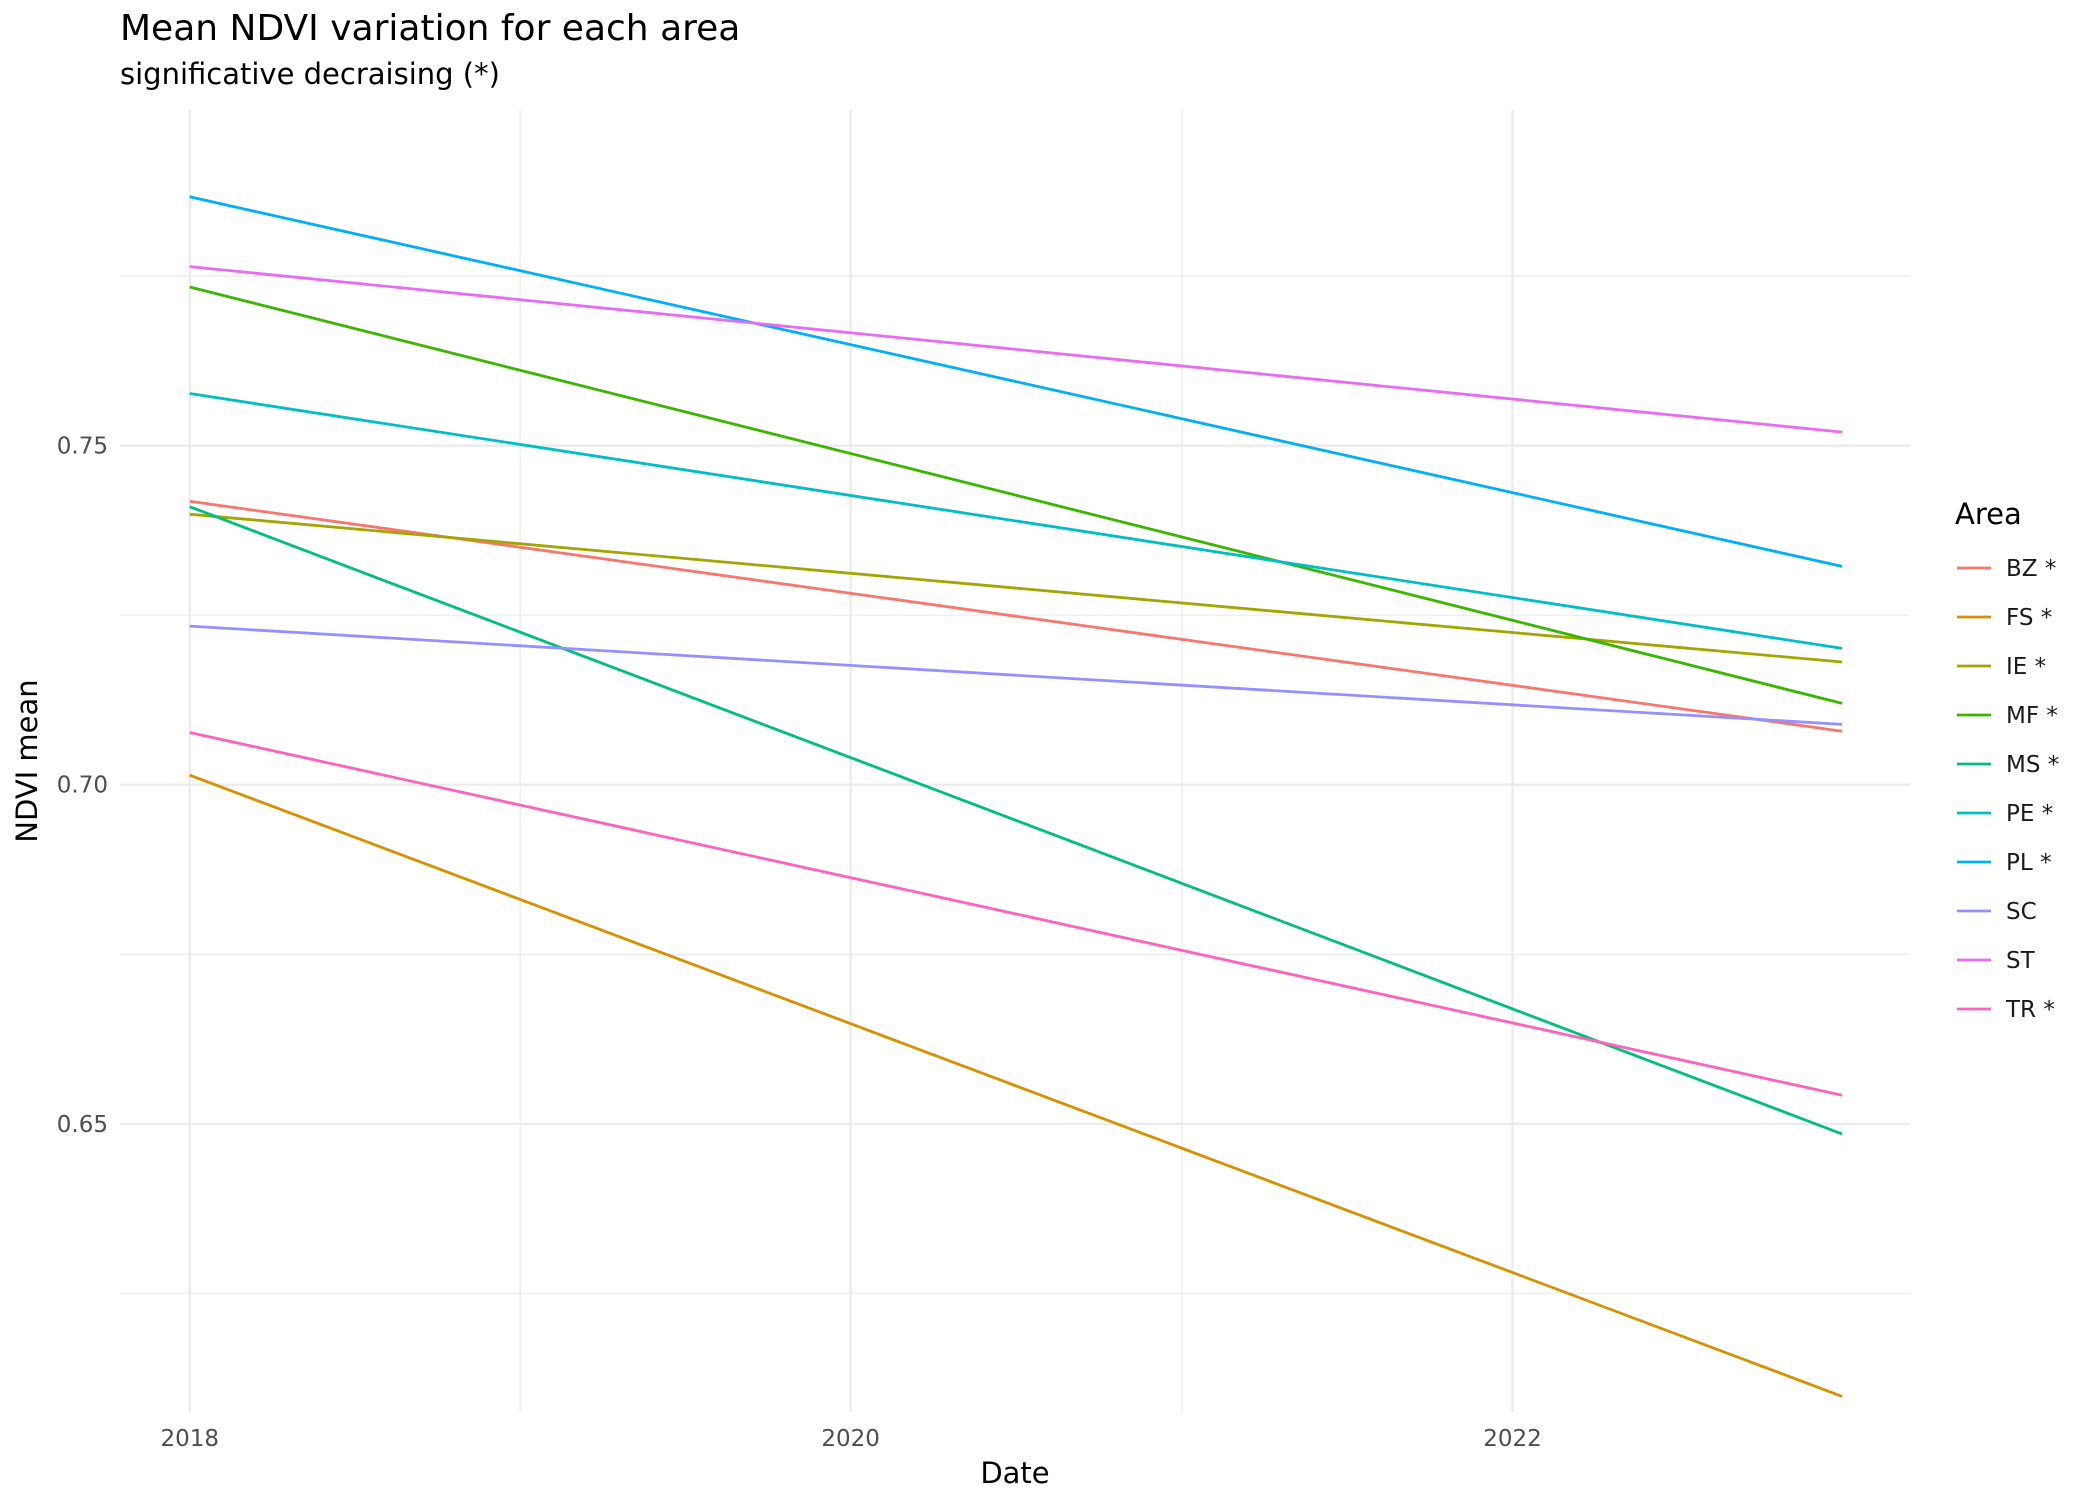  I want to click on legend-label: MF *, so click(2032, 716).